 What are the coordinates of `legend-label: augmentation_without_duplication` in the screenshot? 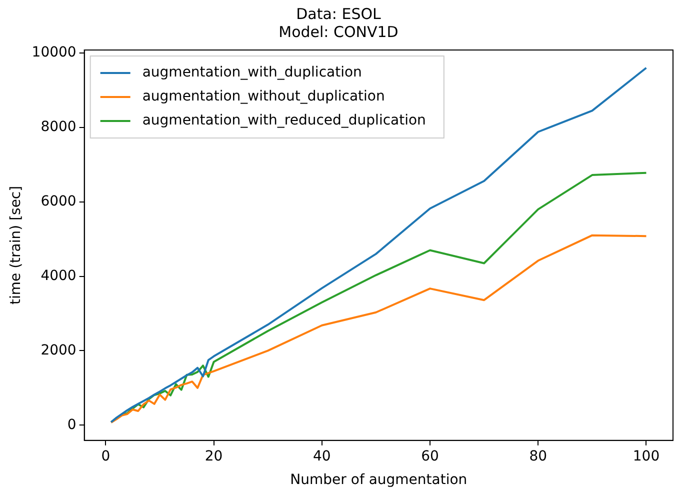 It's located at (263, 96).